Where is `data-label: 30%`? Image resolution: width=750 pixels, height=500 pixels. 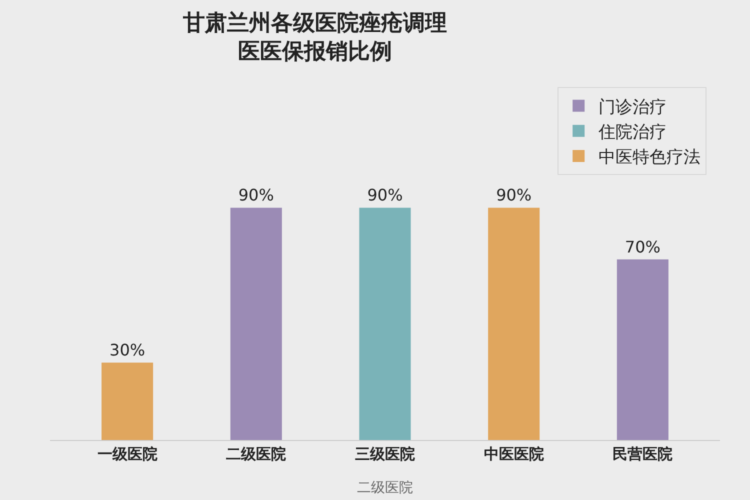 data-label: 30% is located at coordinates (128, 350).